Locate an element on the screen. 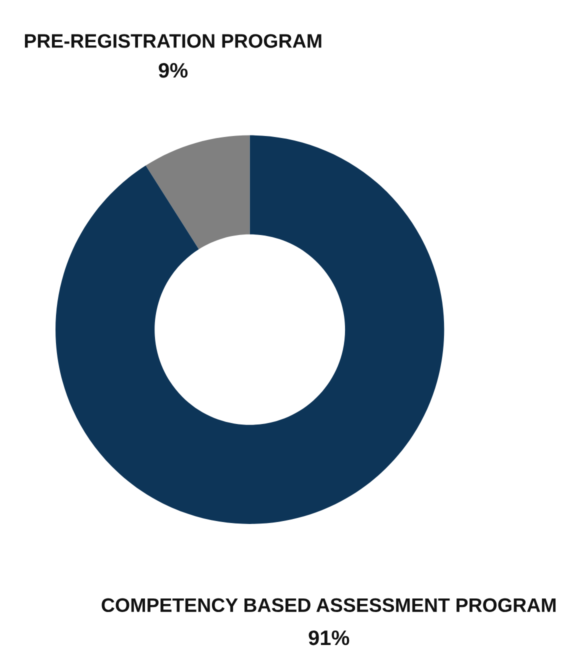 The height and width of the screenshot is (656, 577). slice-label: PRE-REGISTRATION PROGRAM is located at coordinates (173, 41).